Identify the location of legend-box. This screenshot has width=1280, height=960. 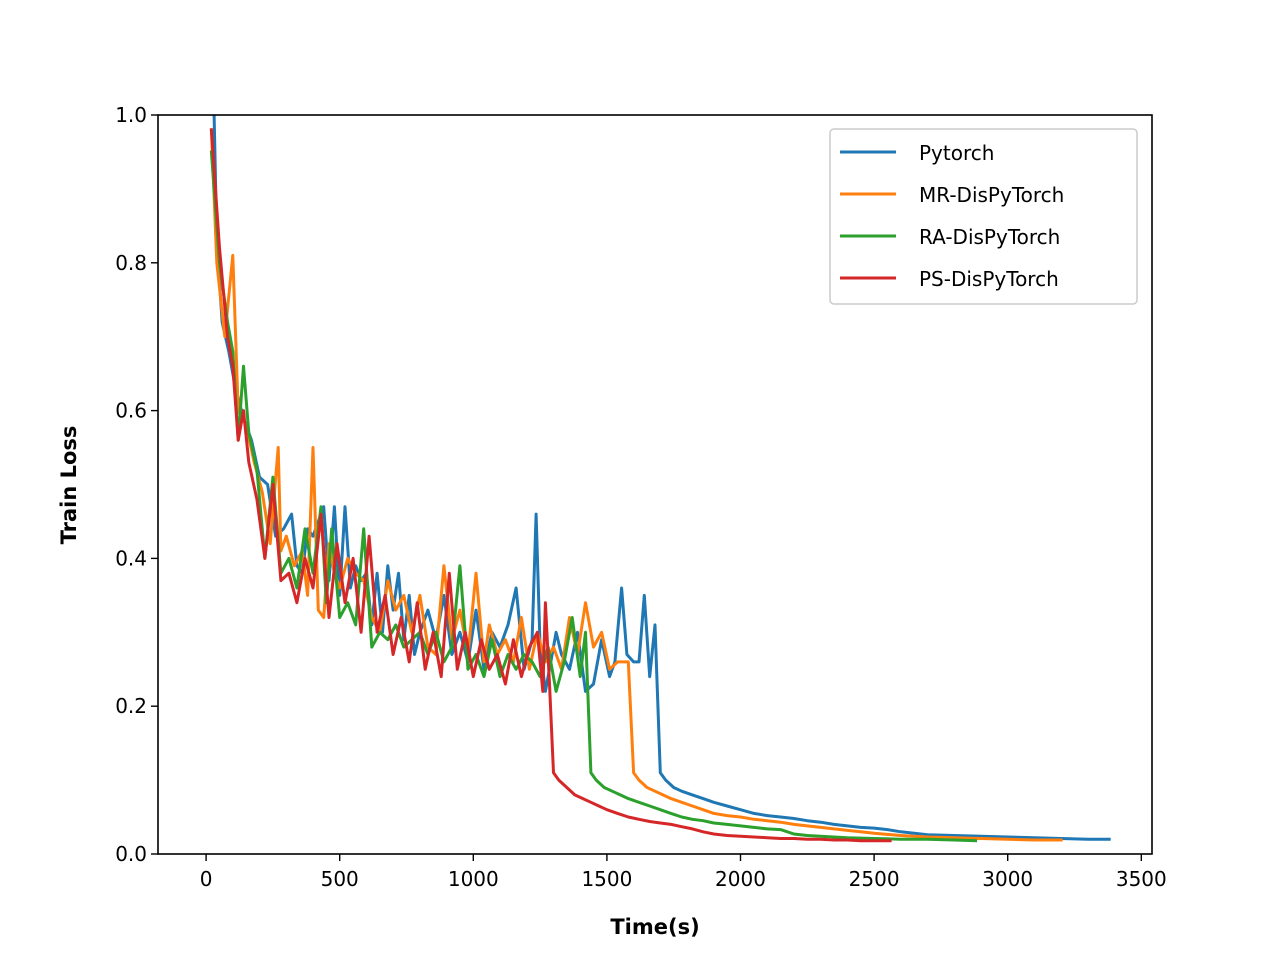
(983, 216).